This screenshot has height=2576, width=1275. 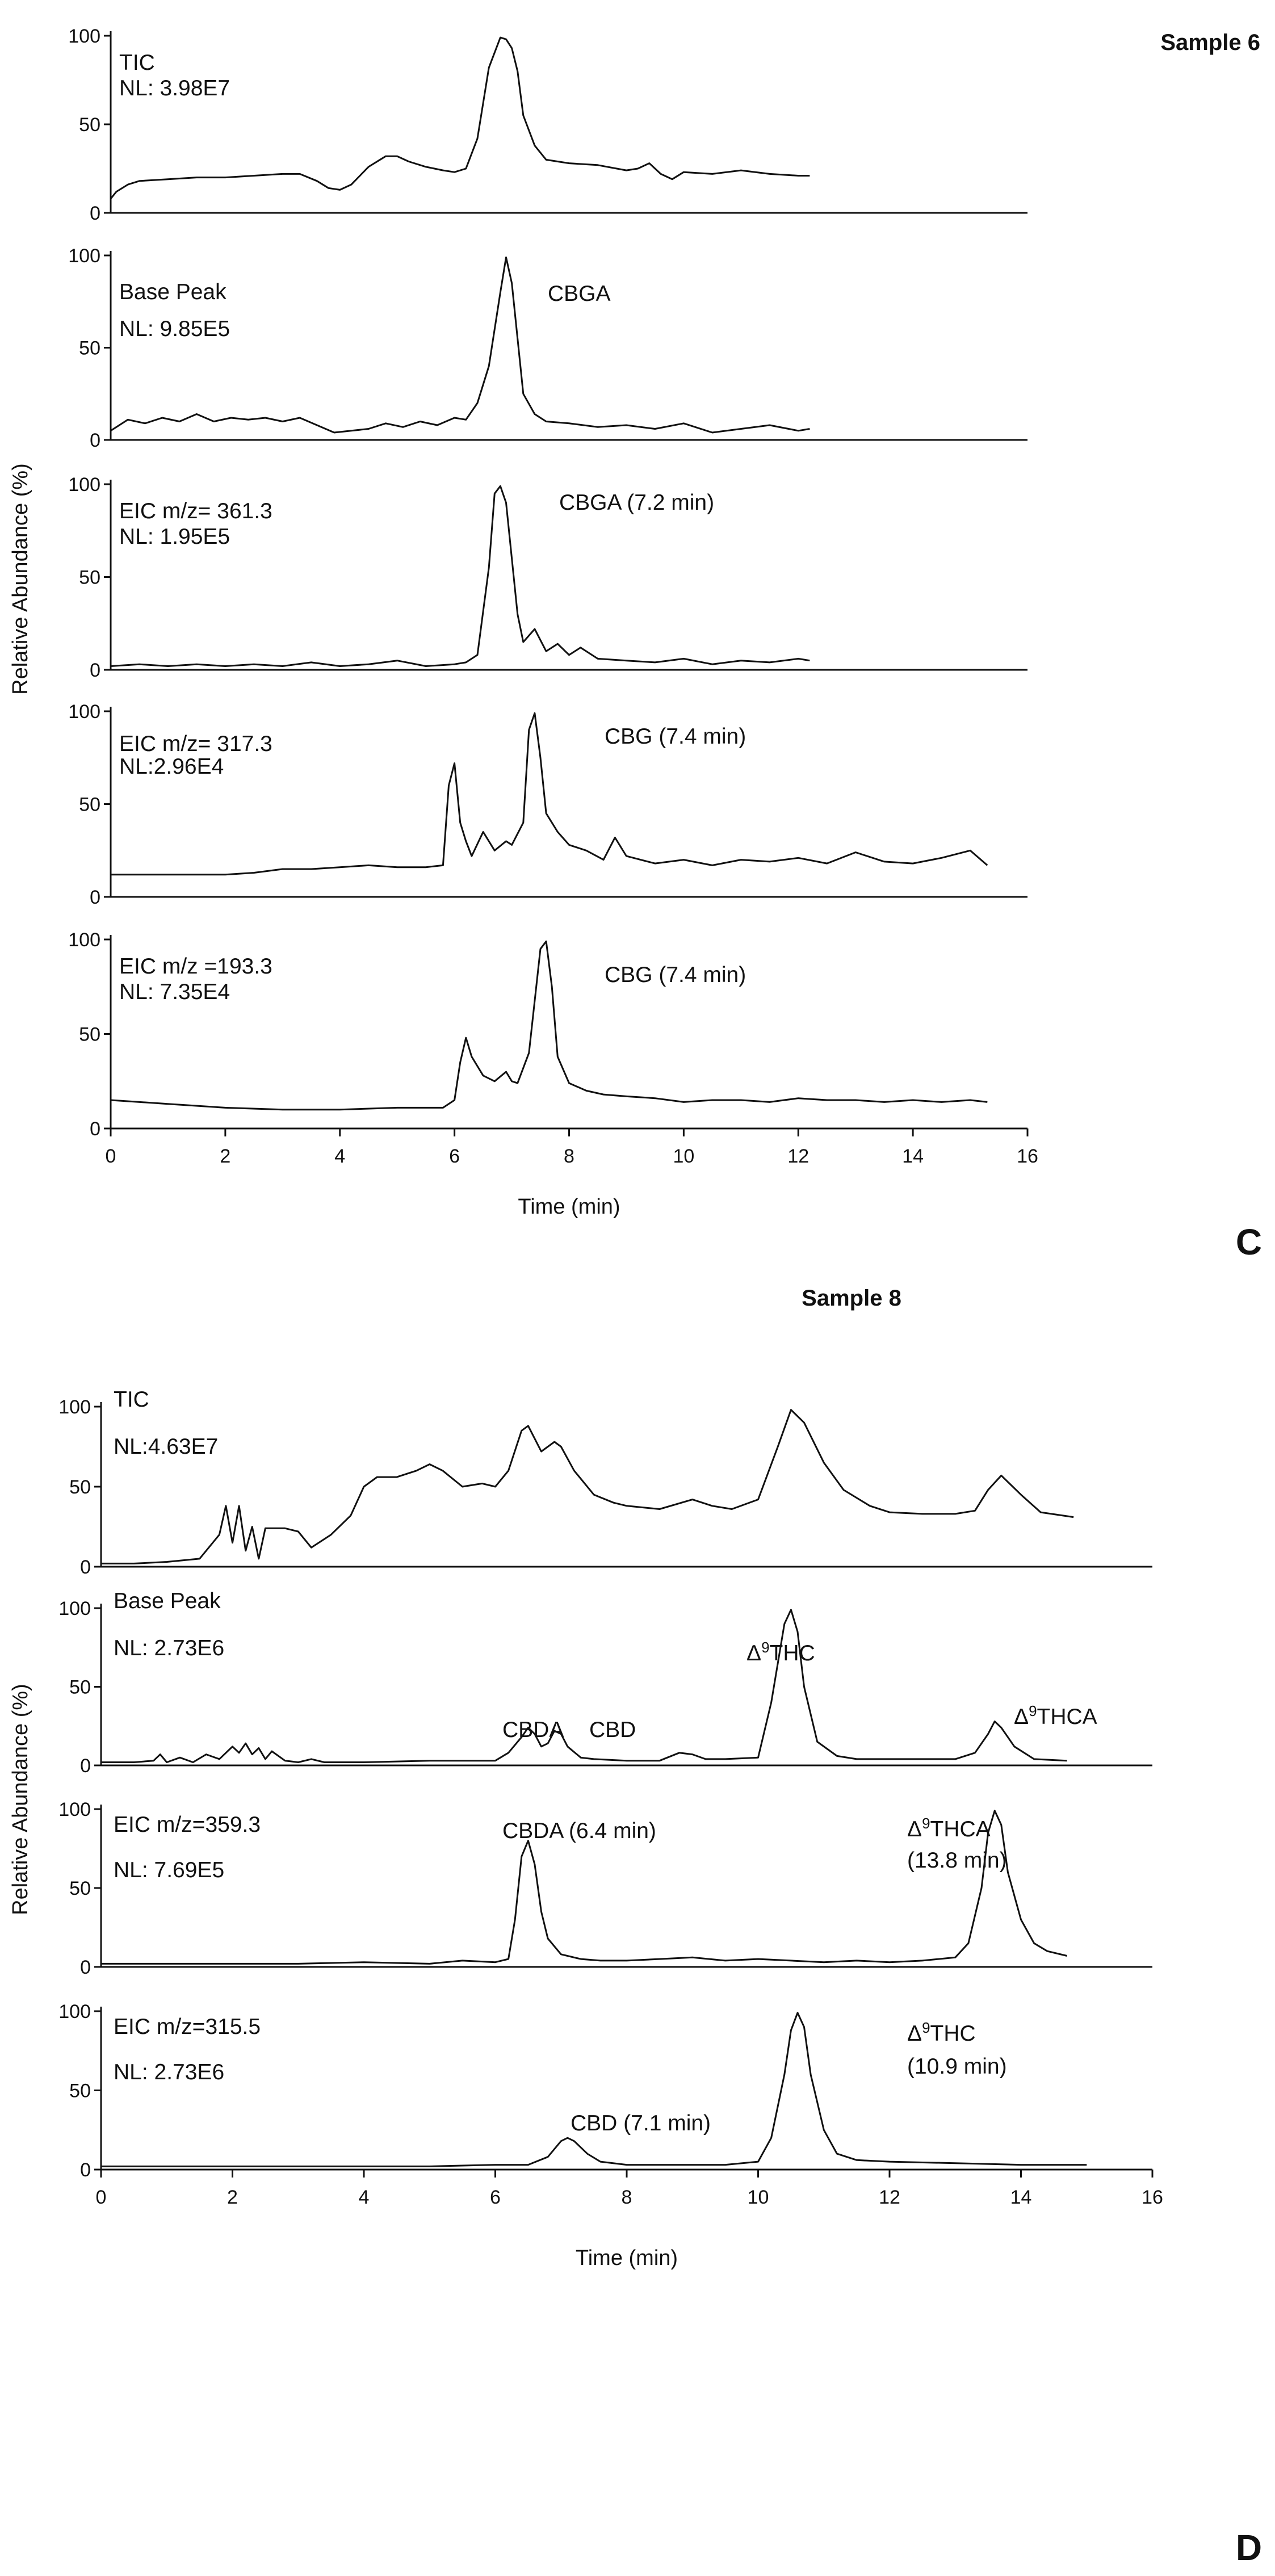 I want to click on trace-label: EIC m/z= 317.3, so click(x=195, y=744).